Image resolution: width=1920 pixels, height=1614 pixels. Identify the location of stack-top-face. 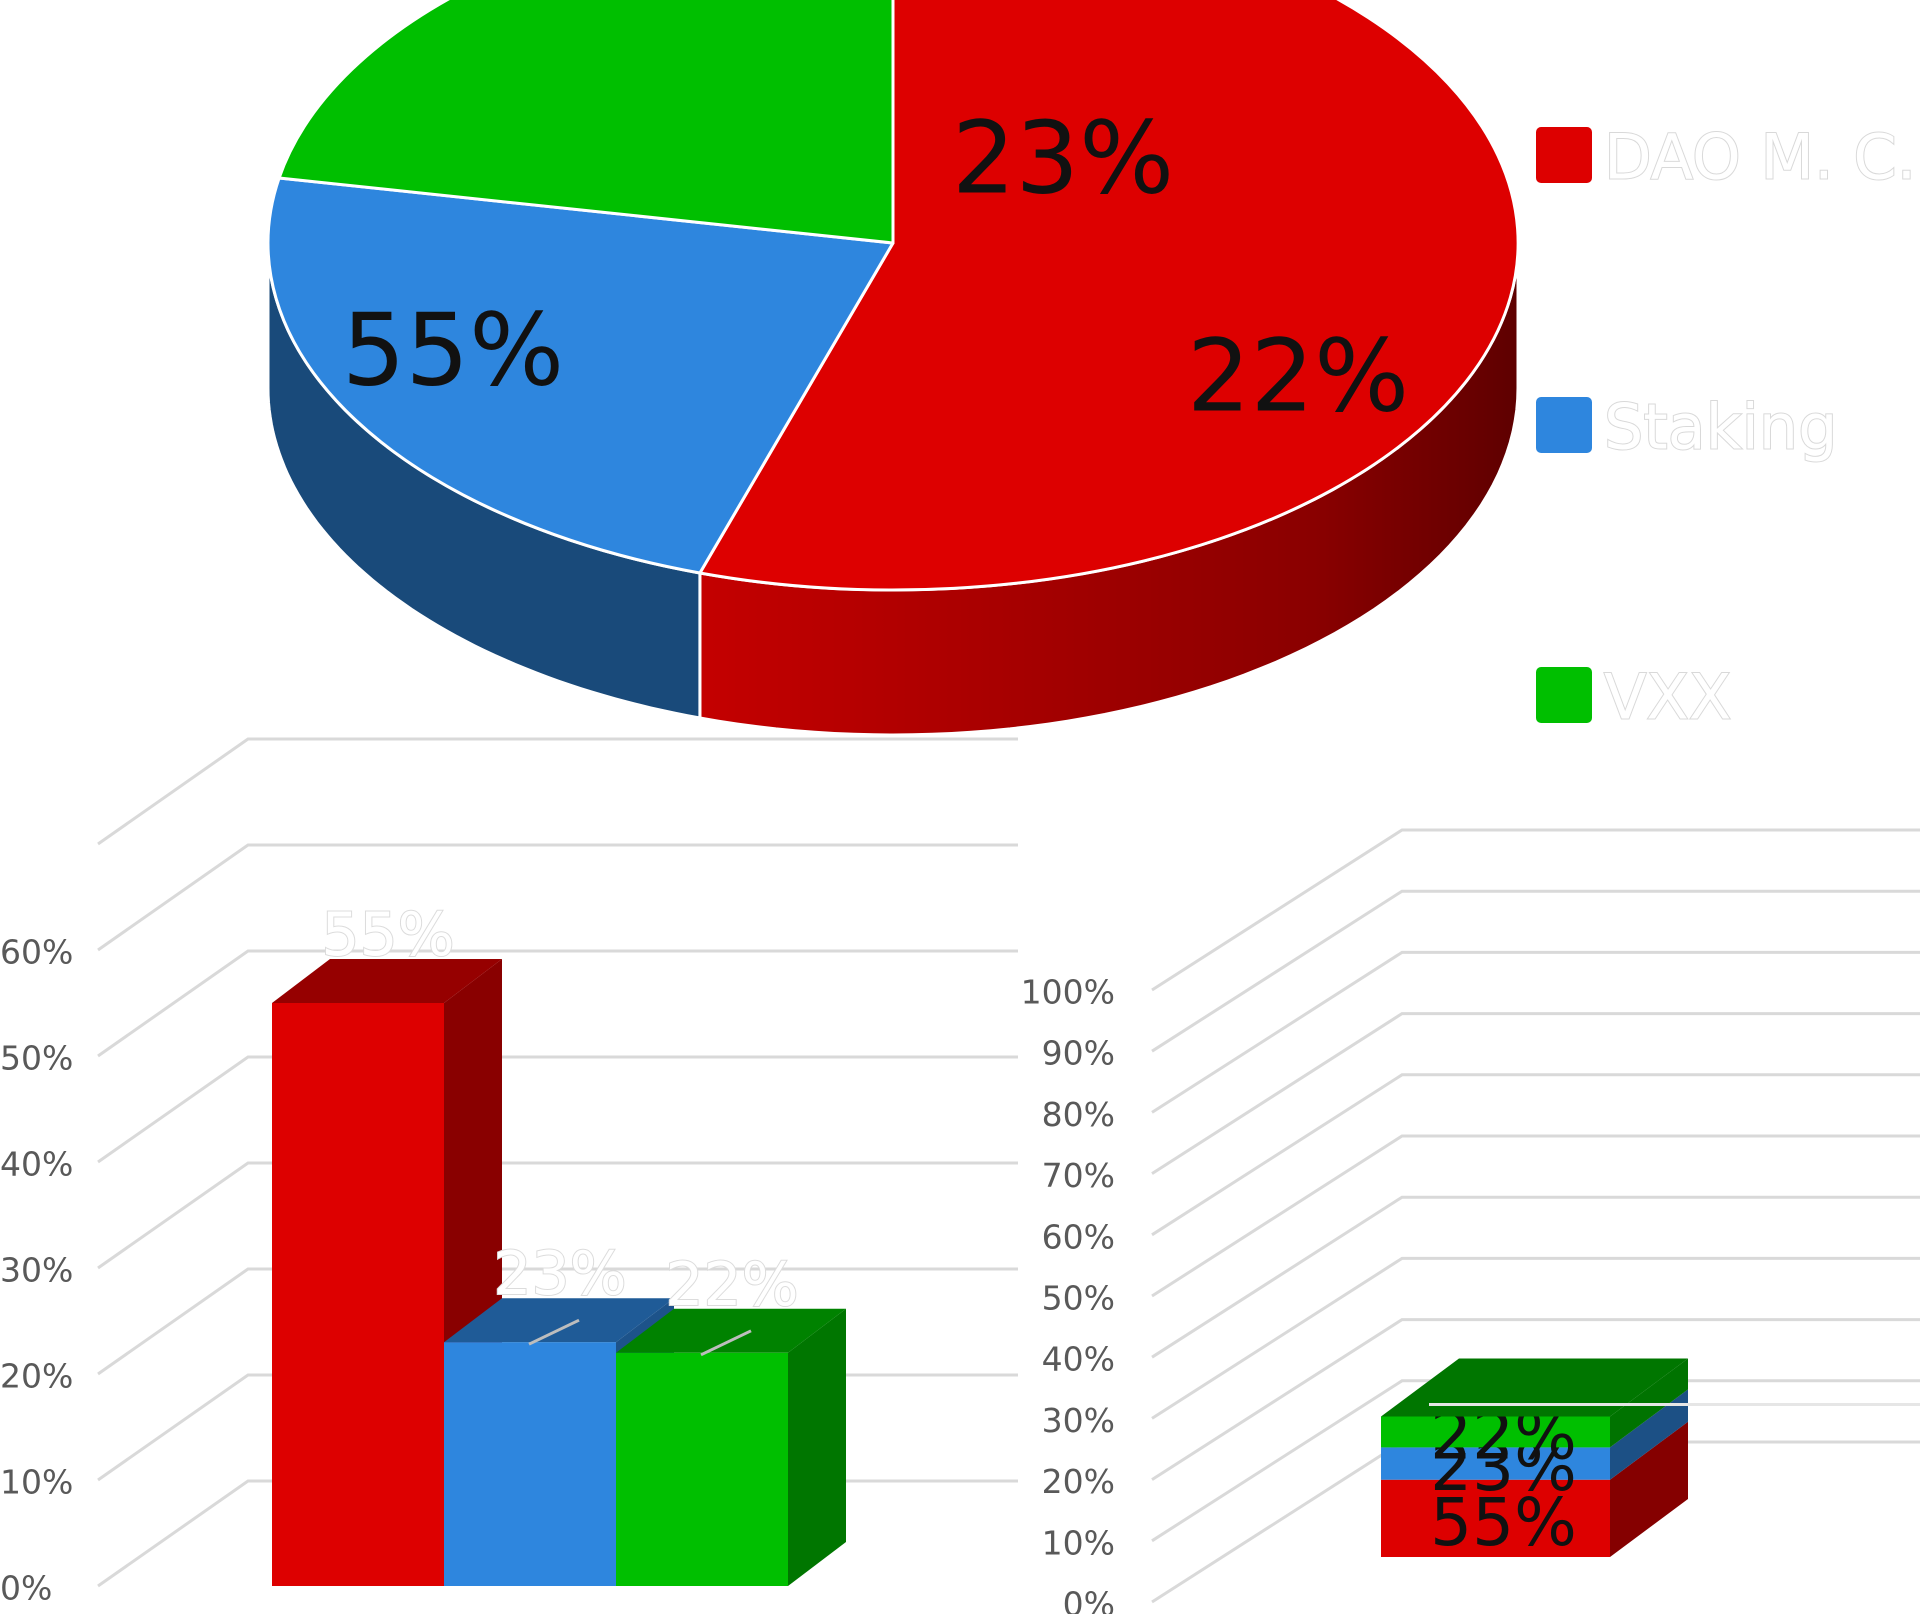
(1534, 1387).